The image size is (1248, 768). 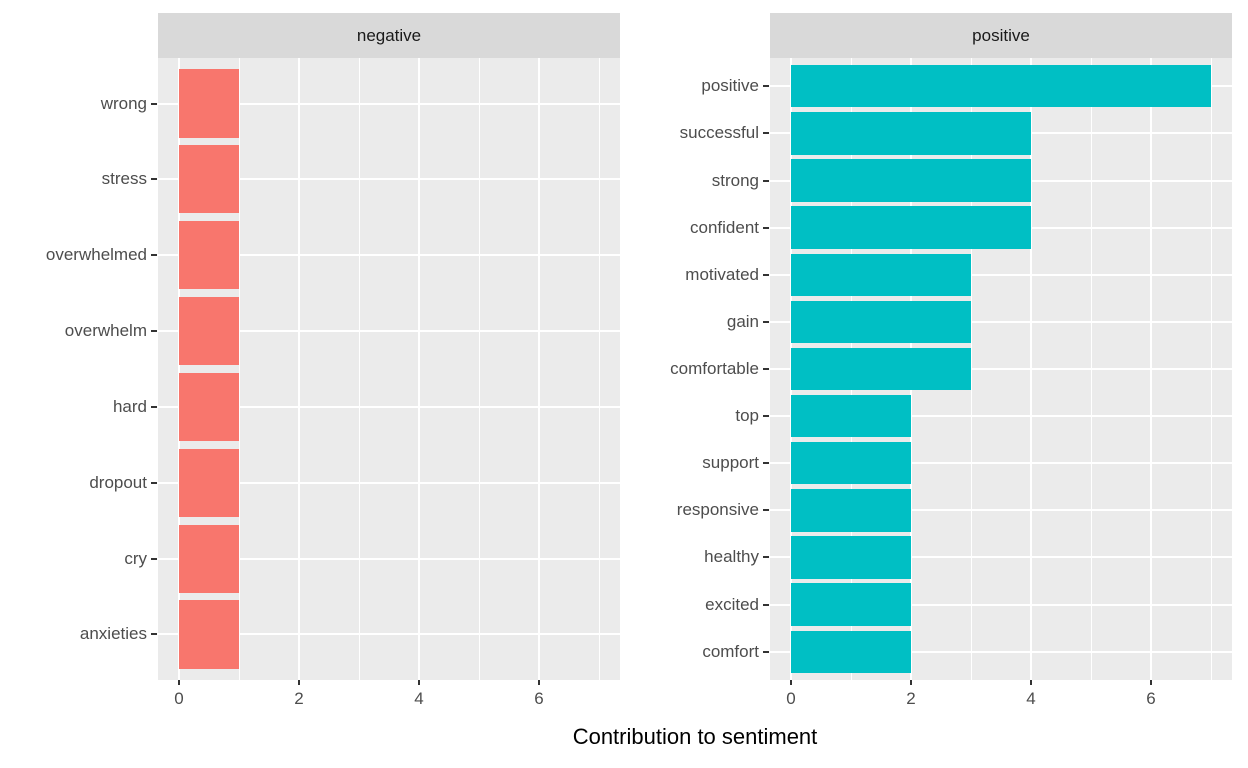 What do you see at coordinates (732, 604) in the screenshot?
I see `y-axis-label-excited: excited` at bounding box center [732, 604].